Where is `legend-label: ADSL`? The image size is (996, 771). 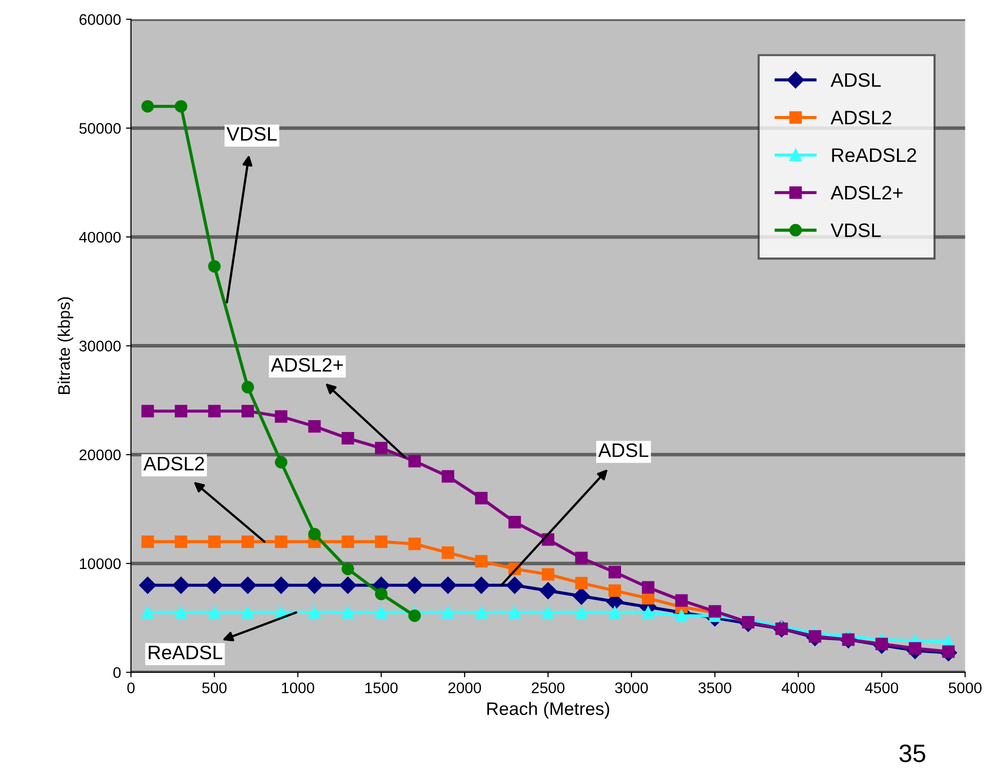 legend-label: ADSL is located at coordinates (855, 80).